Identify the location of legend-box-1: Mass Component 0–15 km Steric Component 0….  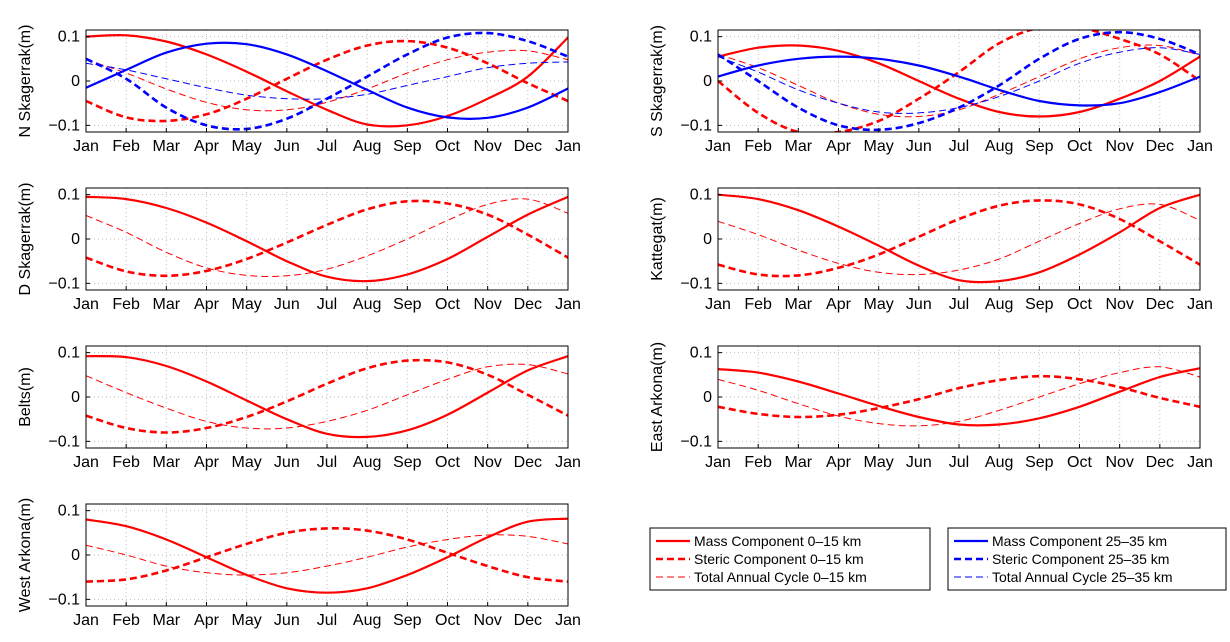
(790, 559).